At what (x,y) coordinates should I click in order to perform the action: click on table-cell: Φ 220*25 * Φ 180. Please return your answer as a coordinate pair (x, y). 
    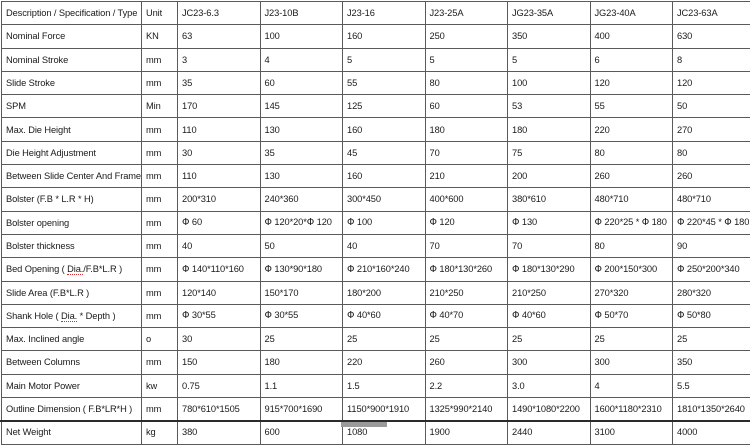
    Looking at the image, I should click on (631, 222).